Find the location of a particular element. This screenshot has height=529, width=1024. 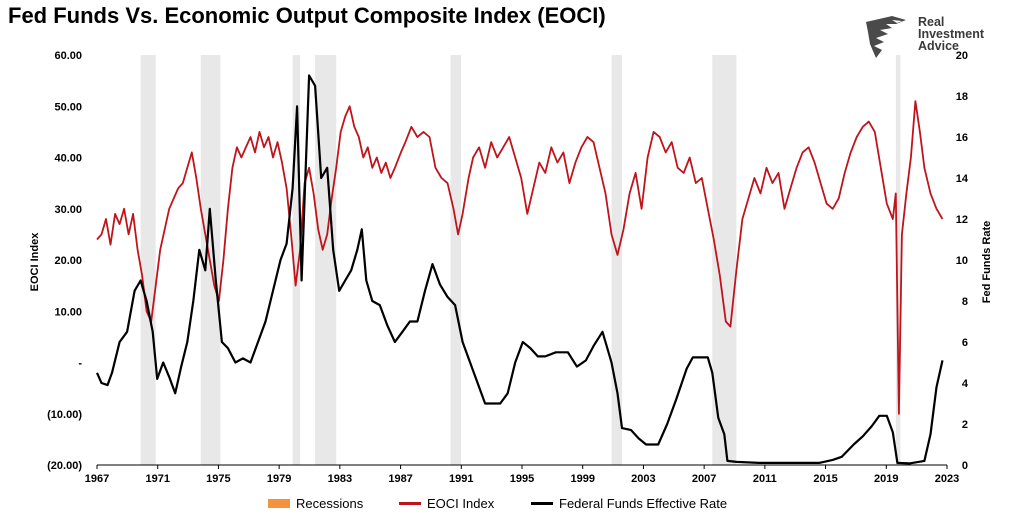

logo-line-2: Investment is located at coordinates (951, 34).